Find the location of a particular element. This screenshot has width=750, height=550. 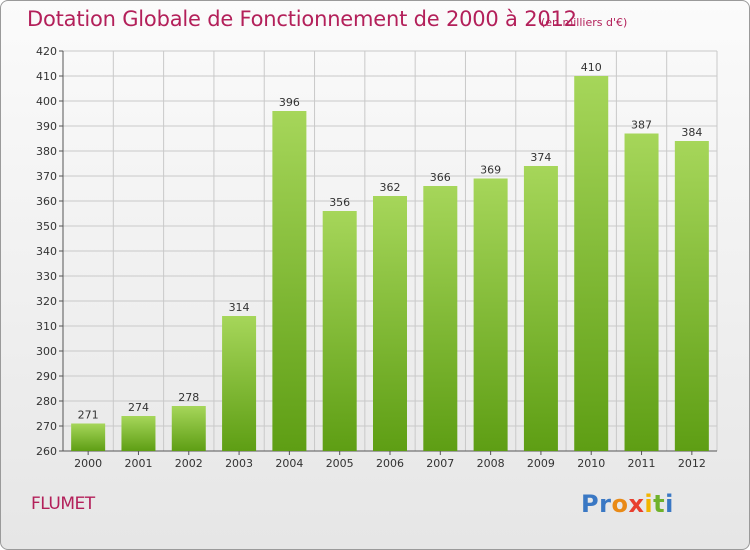

y-tick-label: 390 is located at coordinates (46, 126).